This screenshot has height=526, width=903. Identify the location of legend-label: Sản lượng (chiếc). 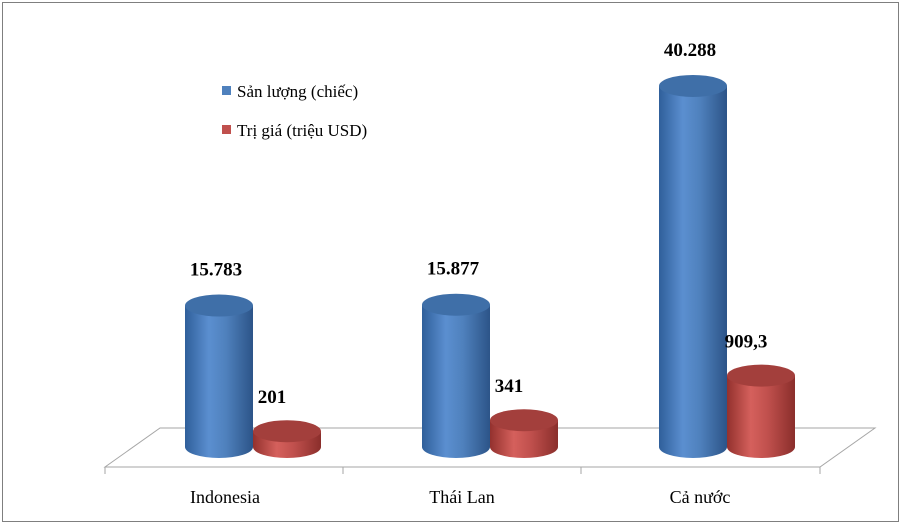
(297, 91).